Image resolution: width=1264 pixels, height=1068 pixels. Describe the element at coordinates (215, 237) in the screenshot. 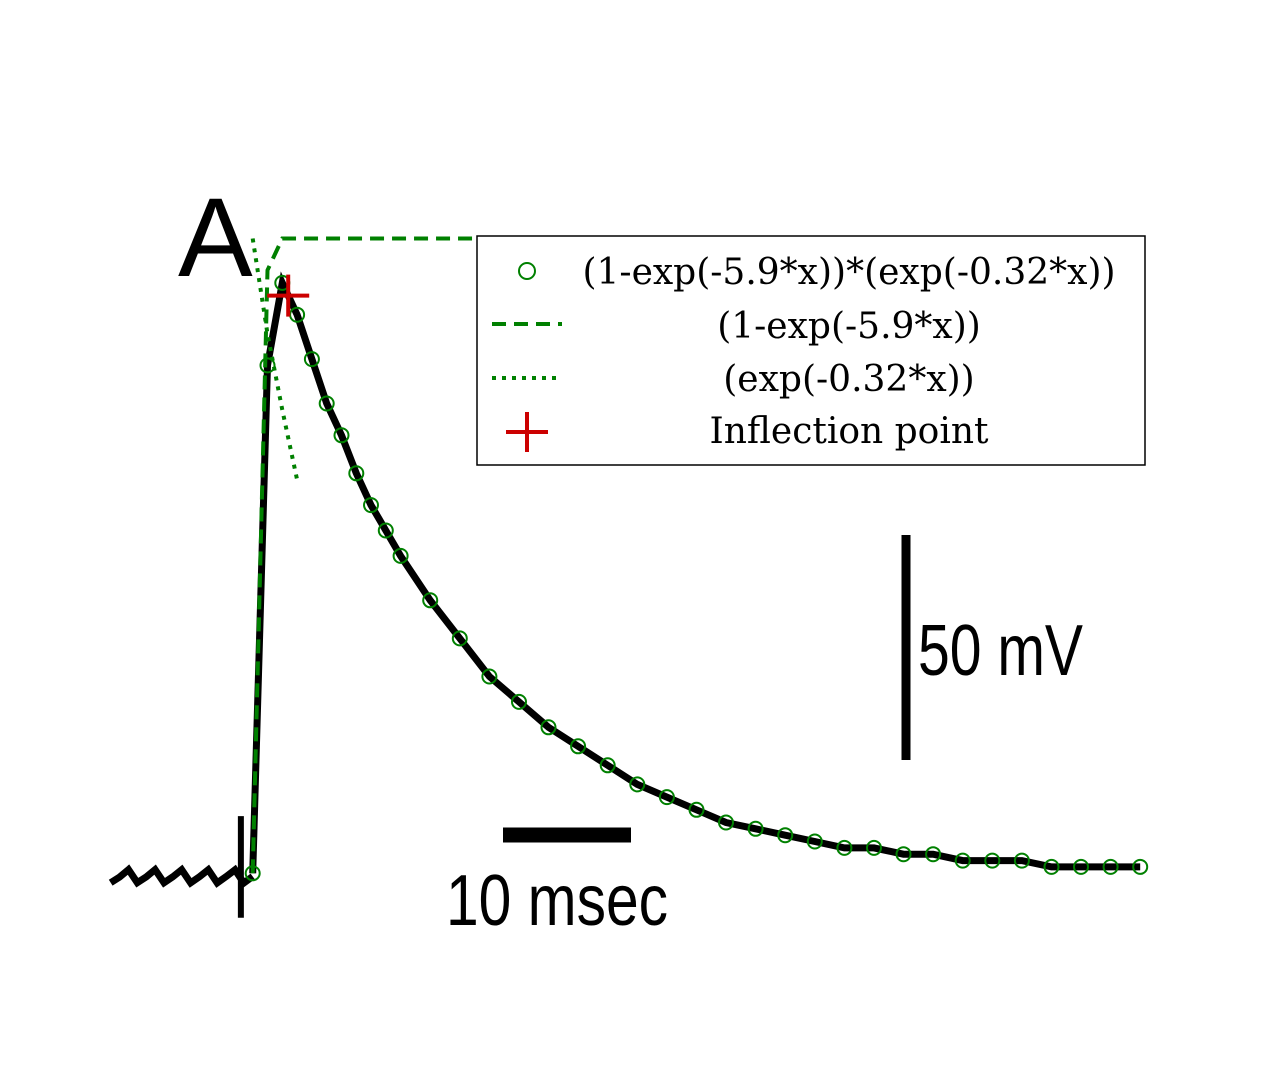

I see `panel-label: A` at that location.